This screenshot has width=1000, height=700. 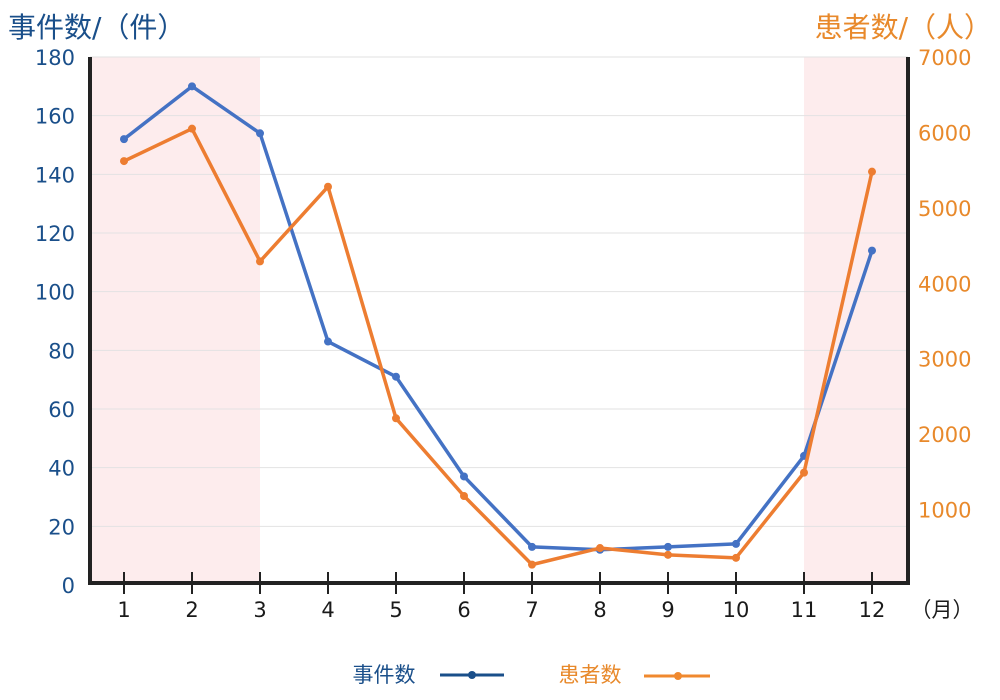 What do you see at coordinates (667, 610) in the screenshot?
I see `x-tick-label-9: 9` at bounding box center [667, 610].